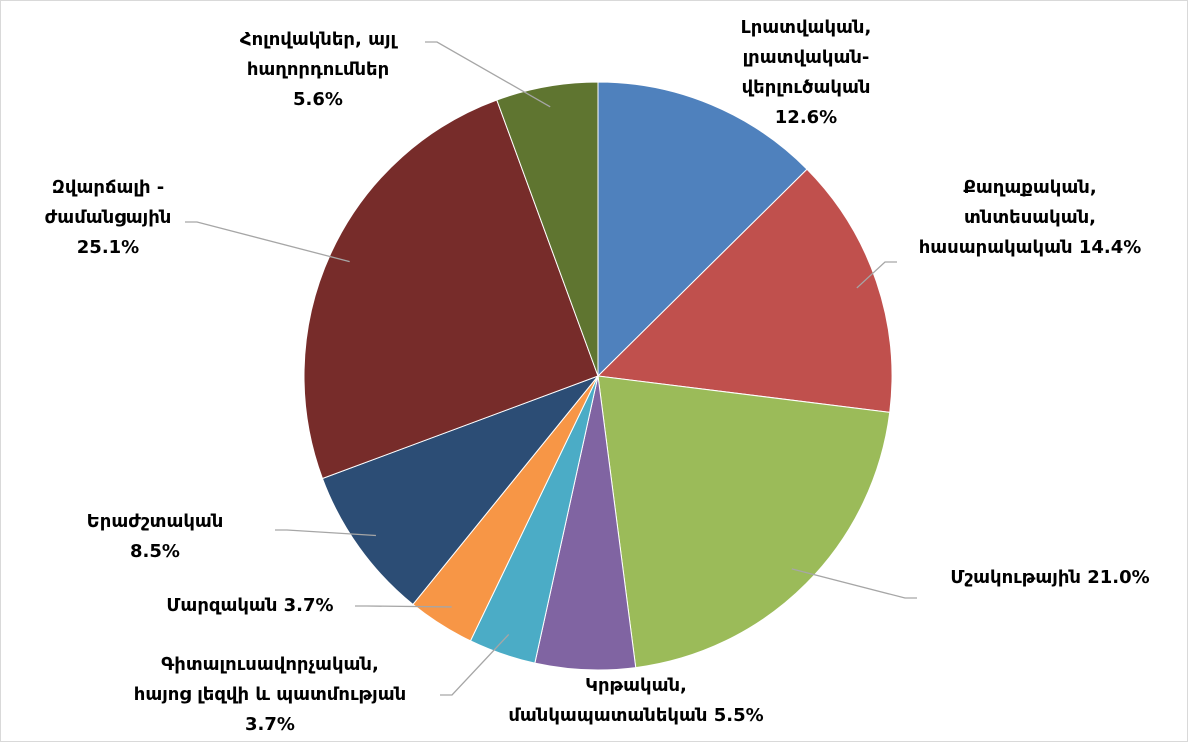 The width and height of the screenshot is (1188, 742). I want to click on label-line: լրատվական-, so click(806, 57).